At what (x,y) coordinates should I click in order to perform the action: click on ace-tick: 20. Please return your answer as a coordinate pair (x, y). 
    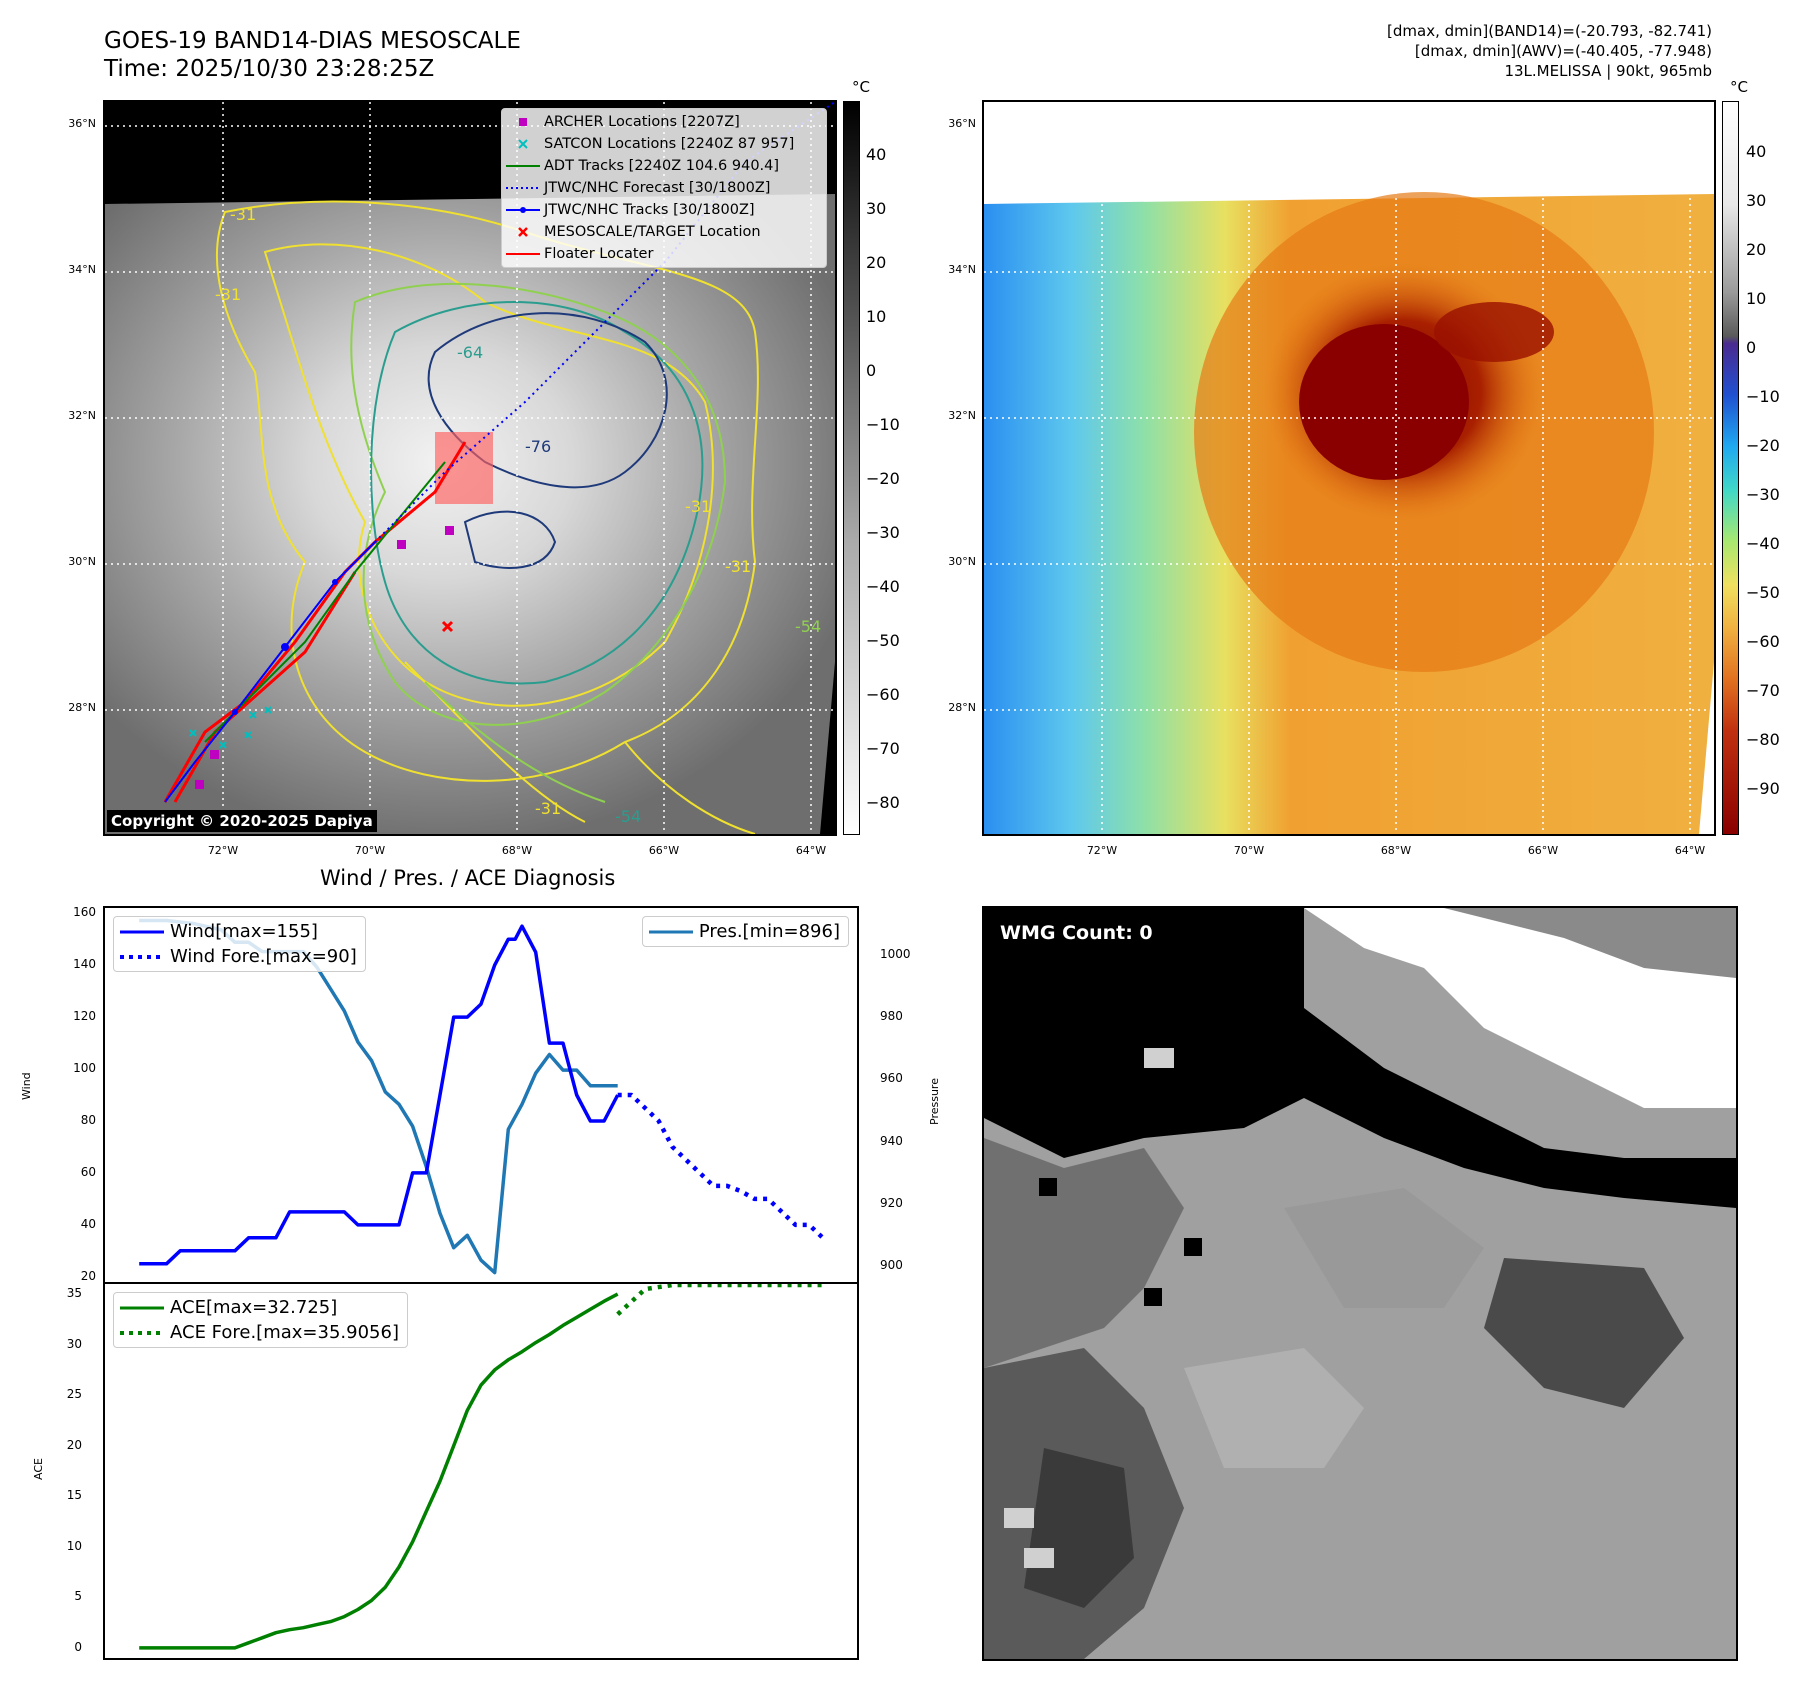
    Looking at the image, I should click on (74, 1444).